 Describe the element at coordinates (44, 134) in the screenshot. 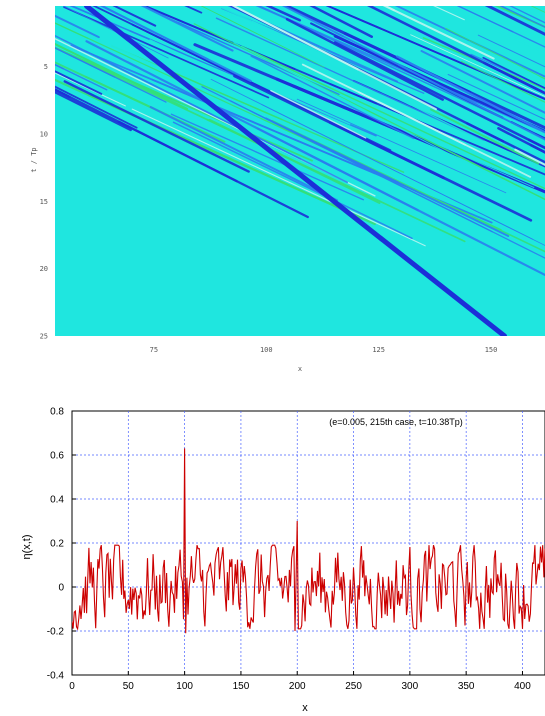

I see `heatmap-y-tick-label: 10` at that location.